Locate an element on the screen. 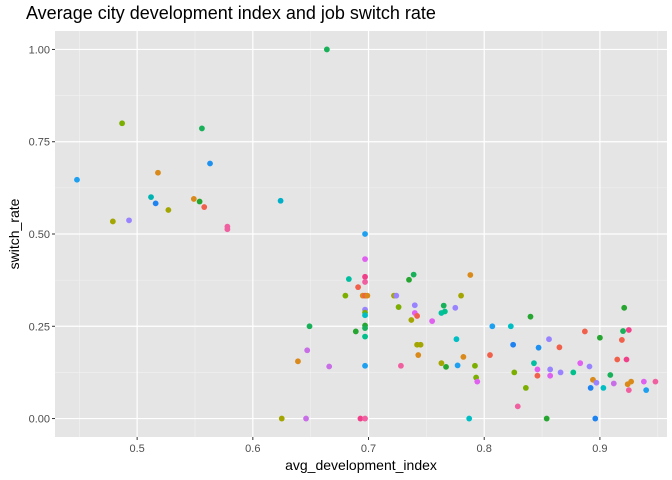 Image resolution: width=672 pixels, height=480 pixels. x-tick-label: 0.8 is located at coordinates (484, 449).